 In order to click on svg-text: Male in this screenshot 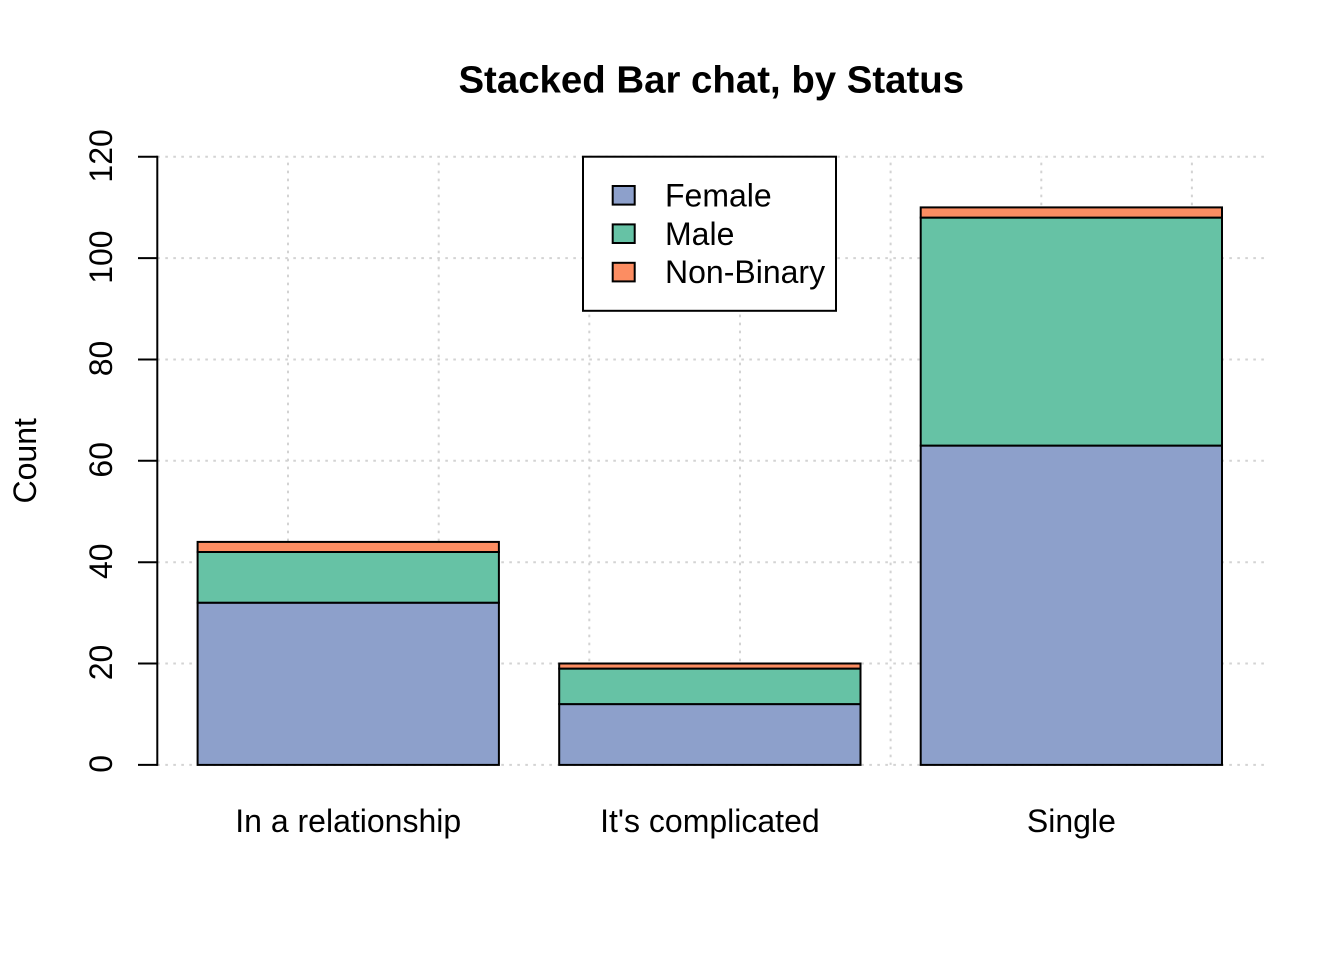, I will do `click(699, 234)`.